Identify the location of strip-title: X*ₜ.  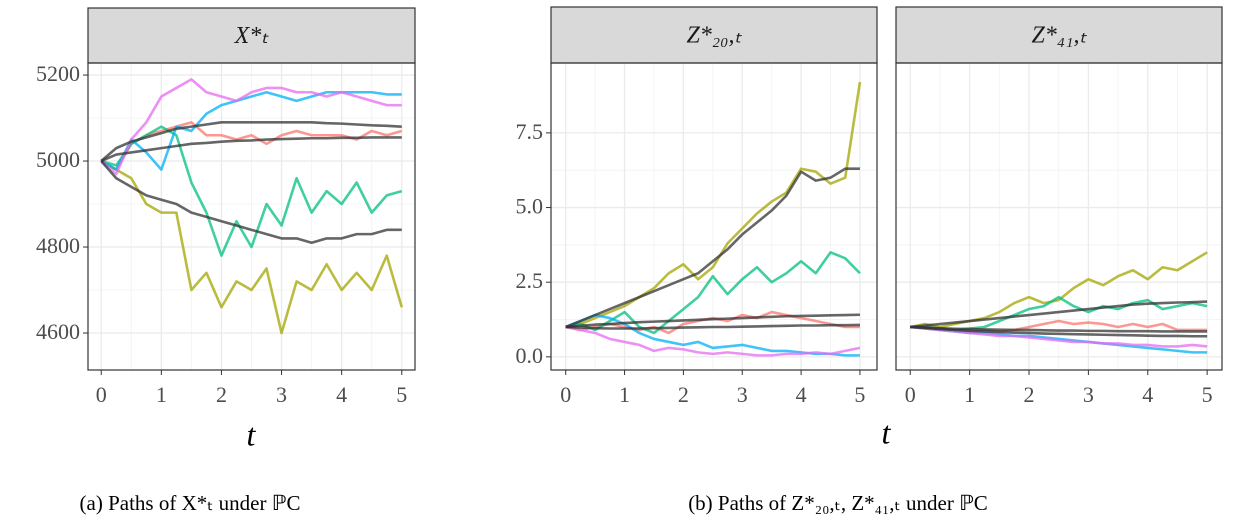
(252, 36).